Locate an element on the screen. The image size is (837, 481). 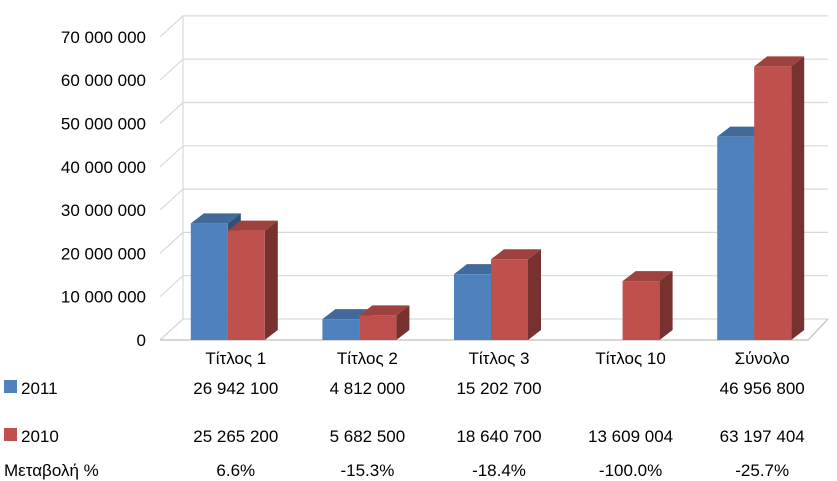
legend-key-2011 is located at coordinates (10, 386).